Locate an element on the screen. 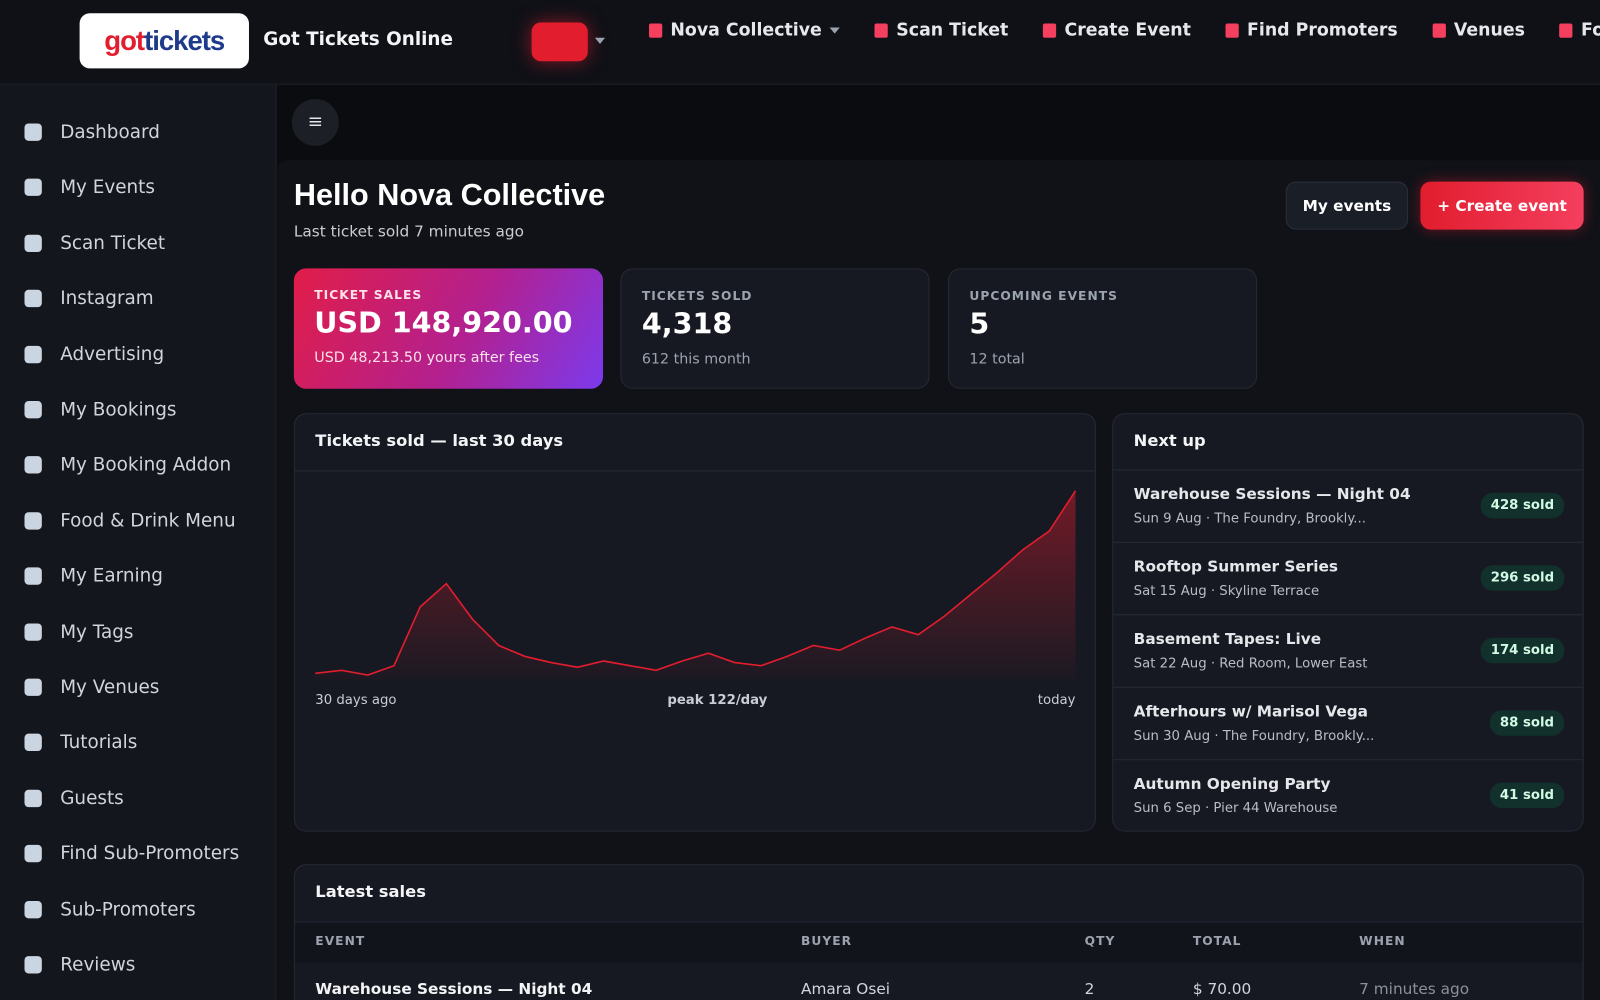  logo: got tickets is located at coordinates (164, 41).